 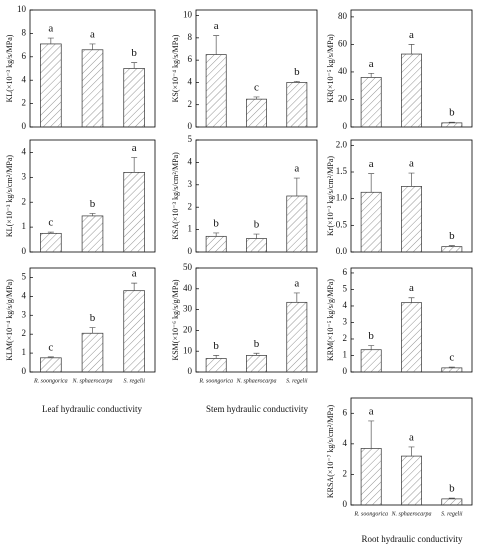 I want to click on y-tick-label: 50, so click(x=188, y=267).